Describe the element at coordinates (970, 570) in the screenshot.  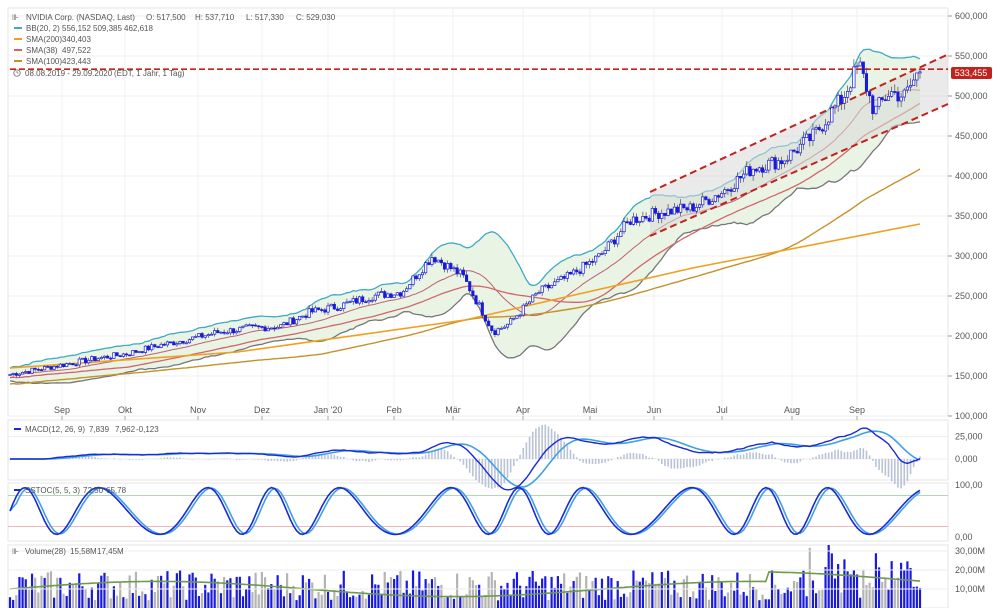
I see `volume-tick-label: 20,00M` at that location.